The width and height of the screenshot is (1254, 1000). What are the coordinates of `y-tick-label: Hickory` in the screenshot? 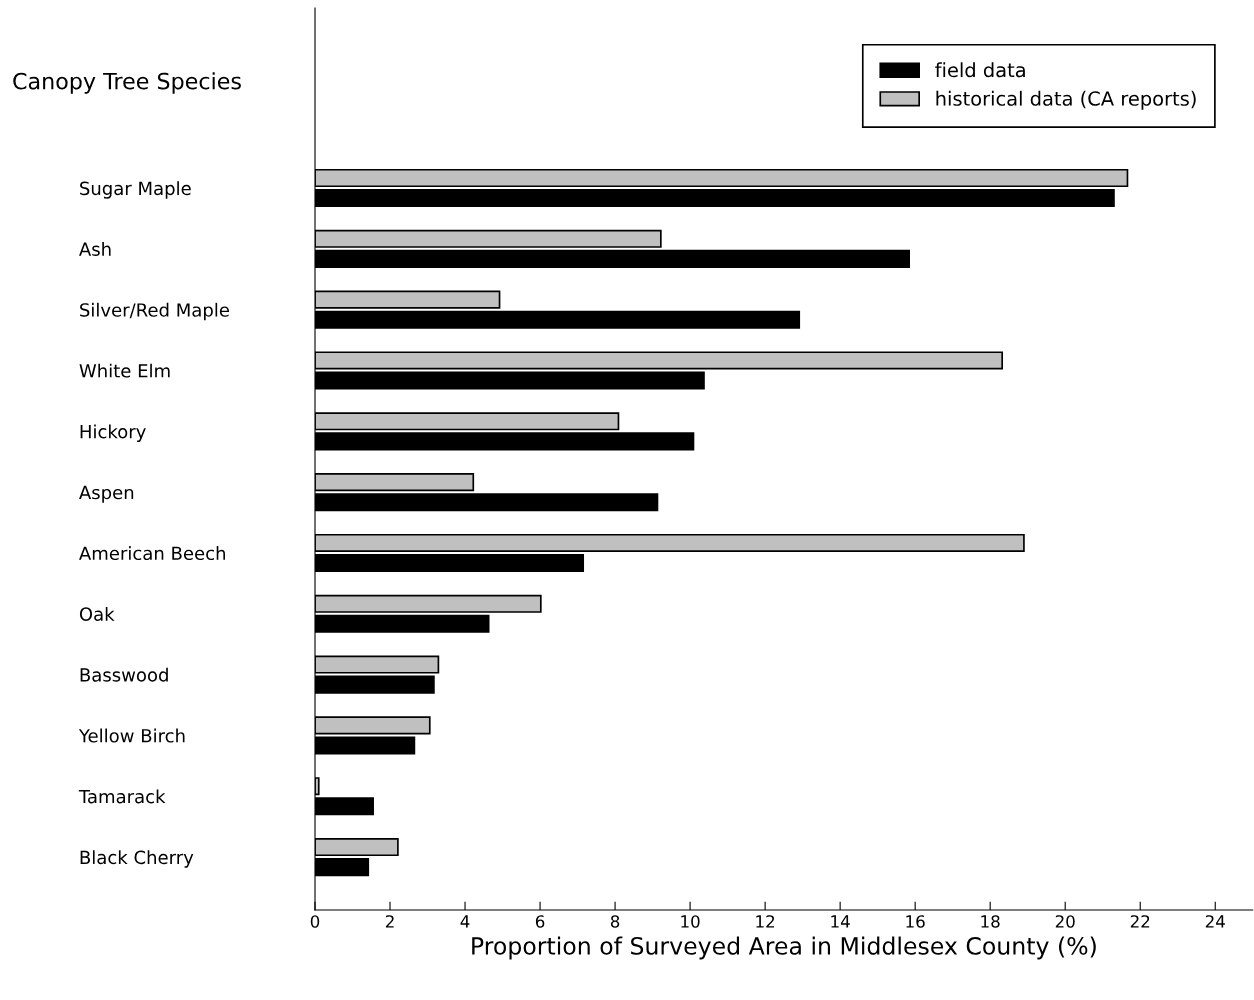 It's located at (113, 433).